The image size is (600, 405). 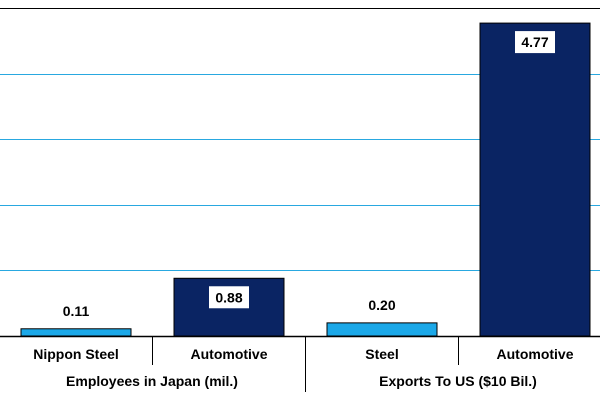 What do you see at coordinates (76, 311) in the screenshot?
I see `data-label: 0.11` at bounding box center [76, 311].